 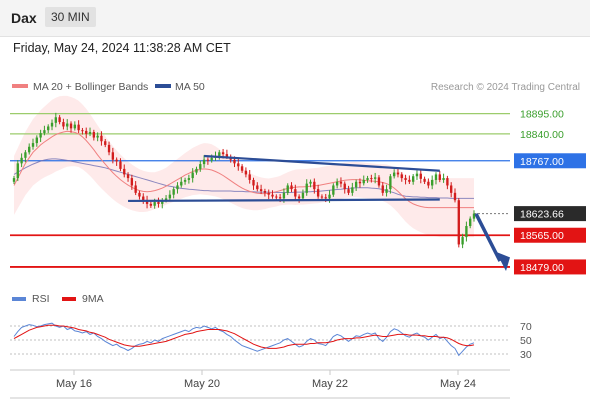 What do you see at coordinates (458, 384) in the screenshot?
I see `x-tick-label: May 24` at bounding box center [458, 384].